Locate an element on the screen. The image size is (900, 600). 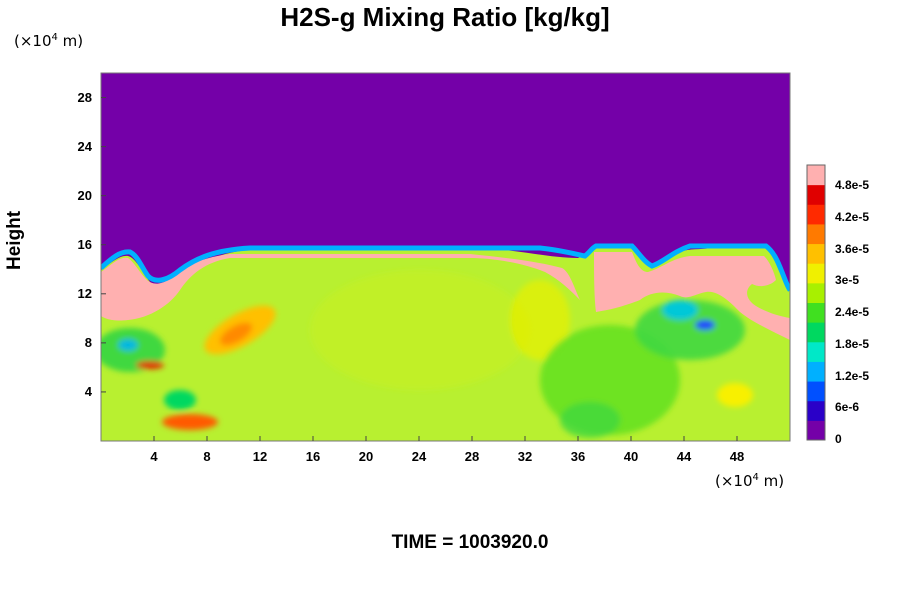
colorbar is located at coordinates (816, 302).